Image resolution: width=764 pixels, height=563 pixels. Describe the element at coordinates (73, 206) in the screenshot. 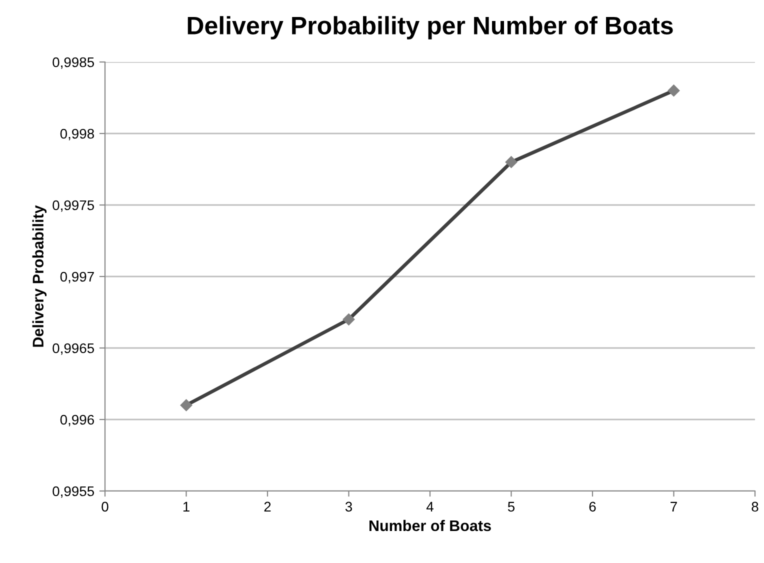

I see `y-tick-label: 0,9975` at that location.